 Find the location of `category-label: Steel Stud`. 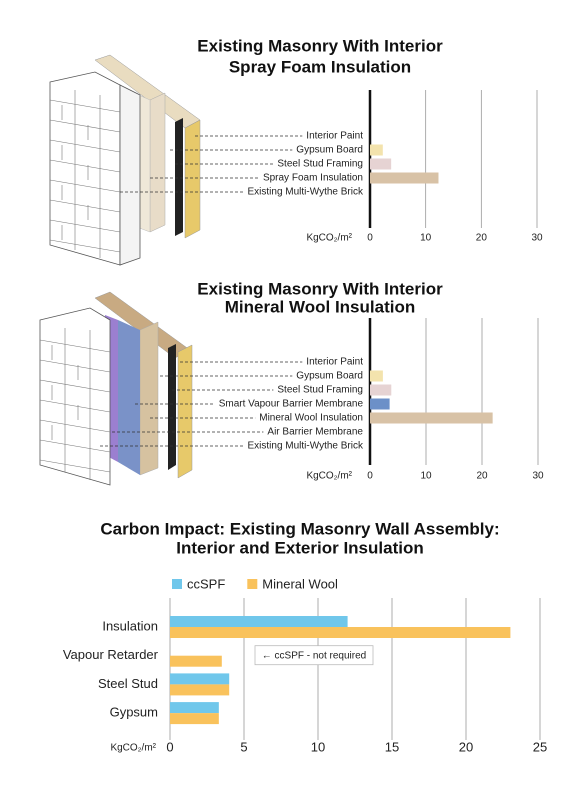

category-label: Steel Stud is located at coordinates (128, 683).